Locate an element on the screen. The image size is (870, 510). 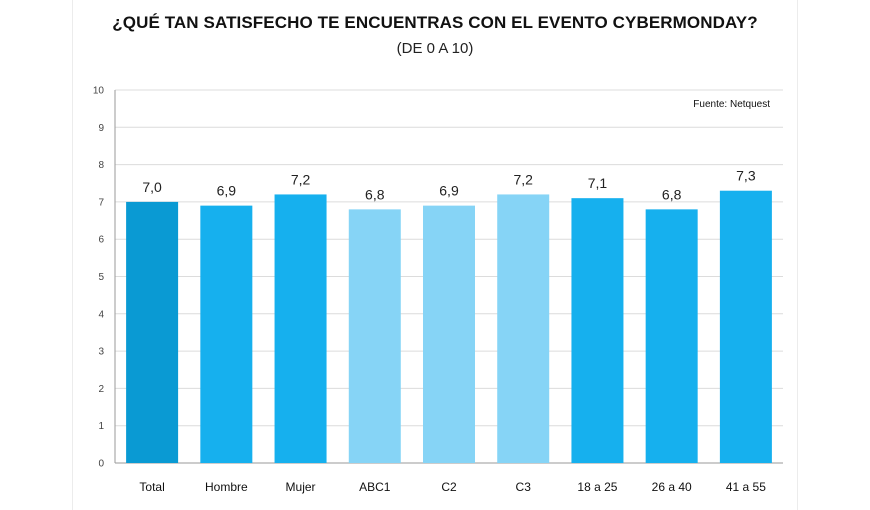
y-tick-label: 10 is located at coordinates (99, 91).